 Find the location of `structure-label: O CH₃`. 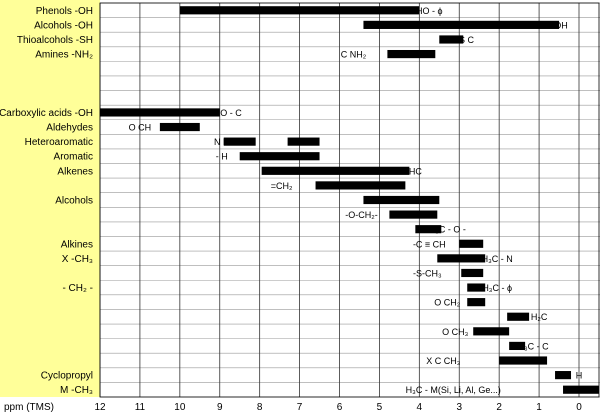

structure-label: O CH₃ is located at coordinates (455, 332).